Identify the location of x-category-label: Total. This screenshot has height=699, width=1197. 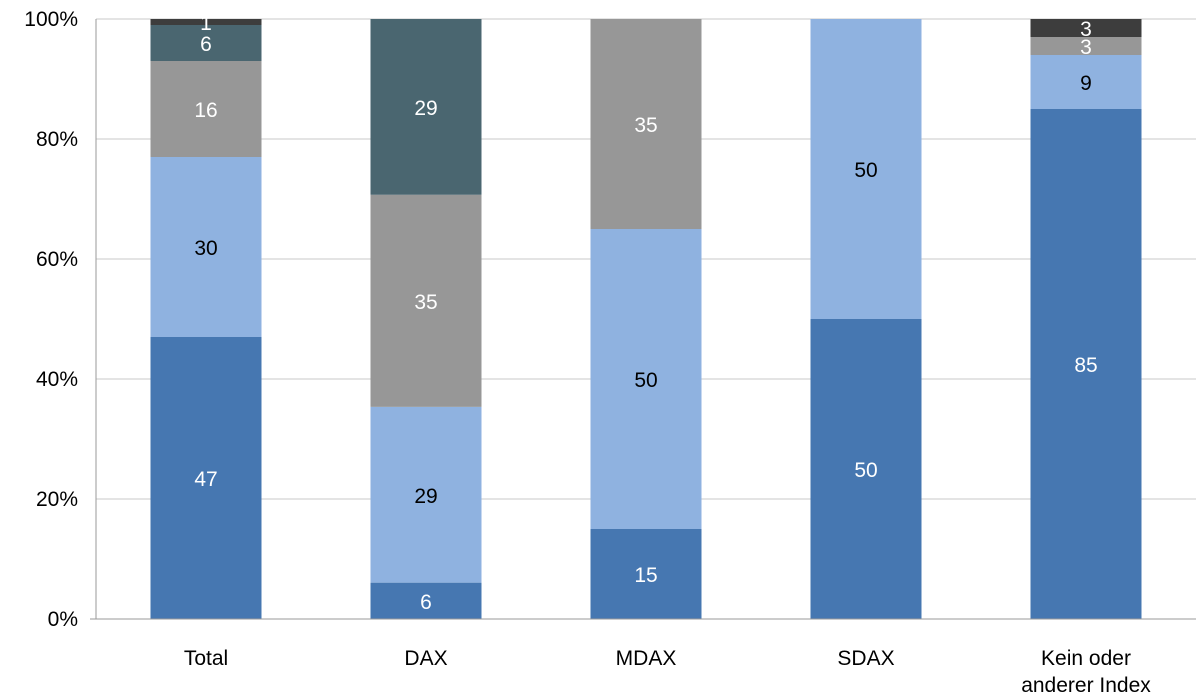
(206, 658).